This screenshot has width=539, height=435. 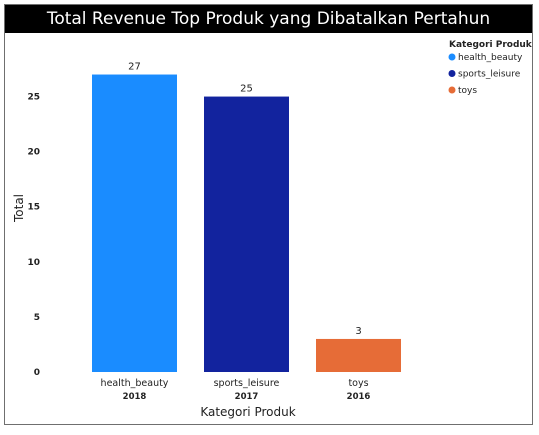 What do you see at coordinates (33, 235) in the screenshot?
I see `y-axis-ticks: 0 5 10 15 20 25` at bounding box center [33, 235].